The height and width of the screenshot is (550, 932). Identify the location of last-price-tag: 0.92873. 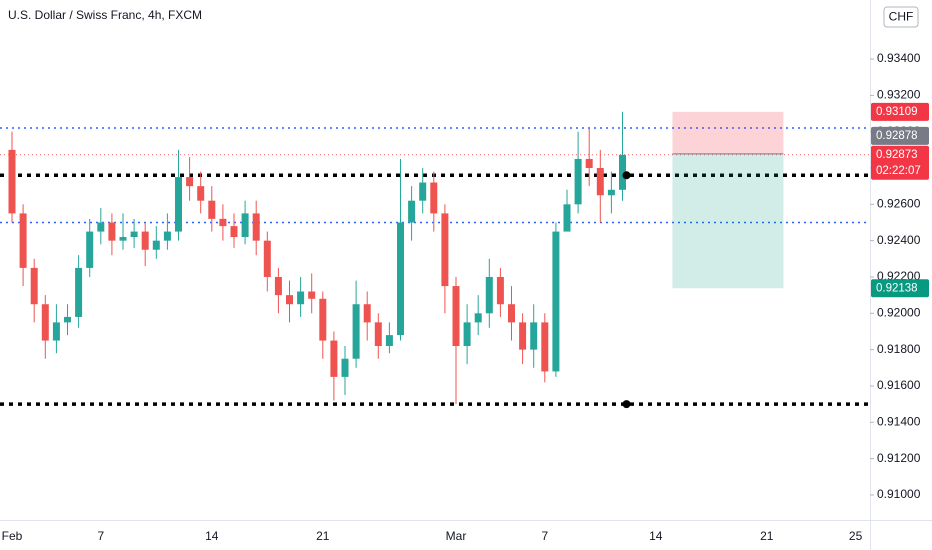
(897, 155).